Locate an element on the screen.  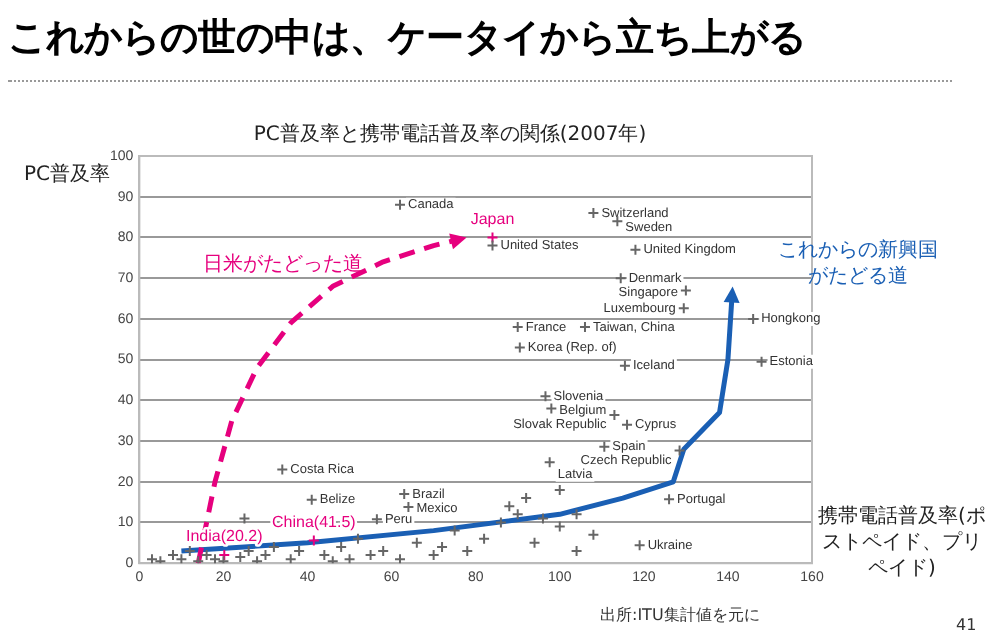
data-label: India(20.2) is located at coordinates (225, 536).